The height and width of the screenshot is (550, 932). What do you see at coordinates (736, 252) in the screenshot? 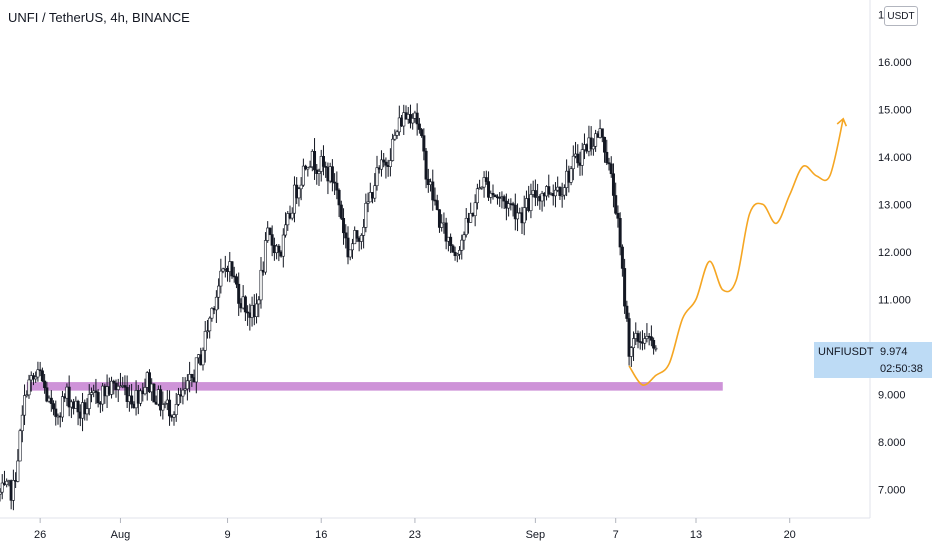
I see `projection-path` at bounding box center [736, 252].